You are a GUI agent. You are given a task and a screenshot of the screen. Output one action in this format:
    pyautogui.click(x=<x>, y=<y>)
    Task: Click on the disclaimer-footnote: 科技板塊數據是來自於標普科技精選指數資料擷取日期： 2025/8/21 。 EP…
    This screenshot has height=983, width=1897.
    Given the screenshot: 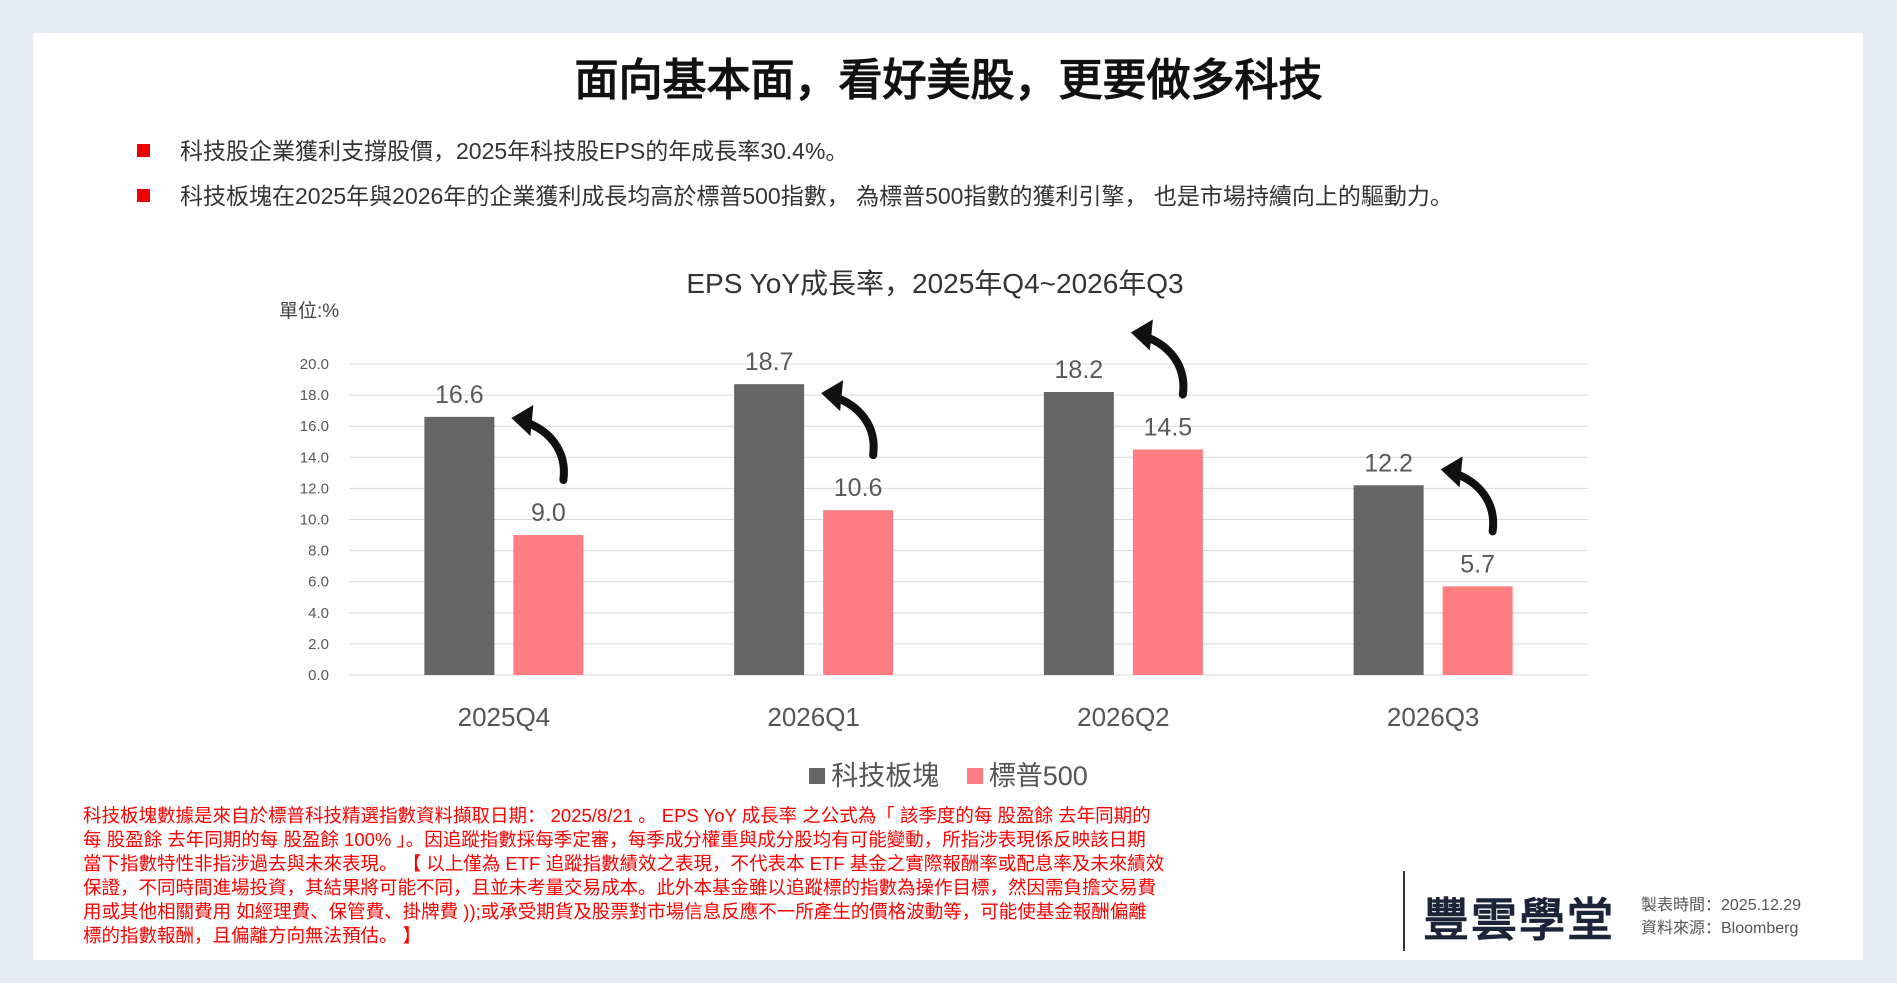 What is the action you would take?
    pyautogui.click(x=705, y=876)
    